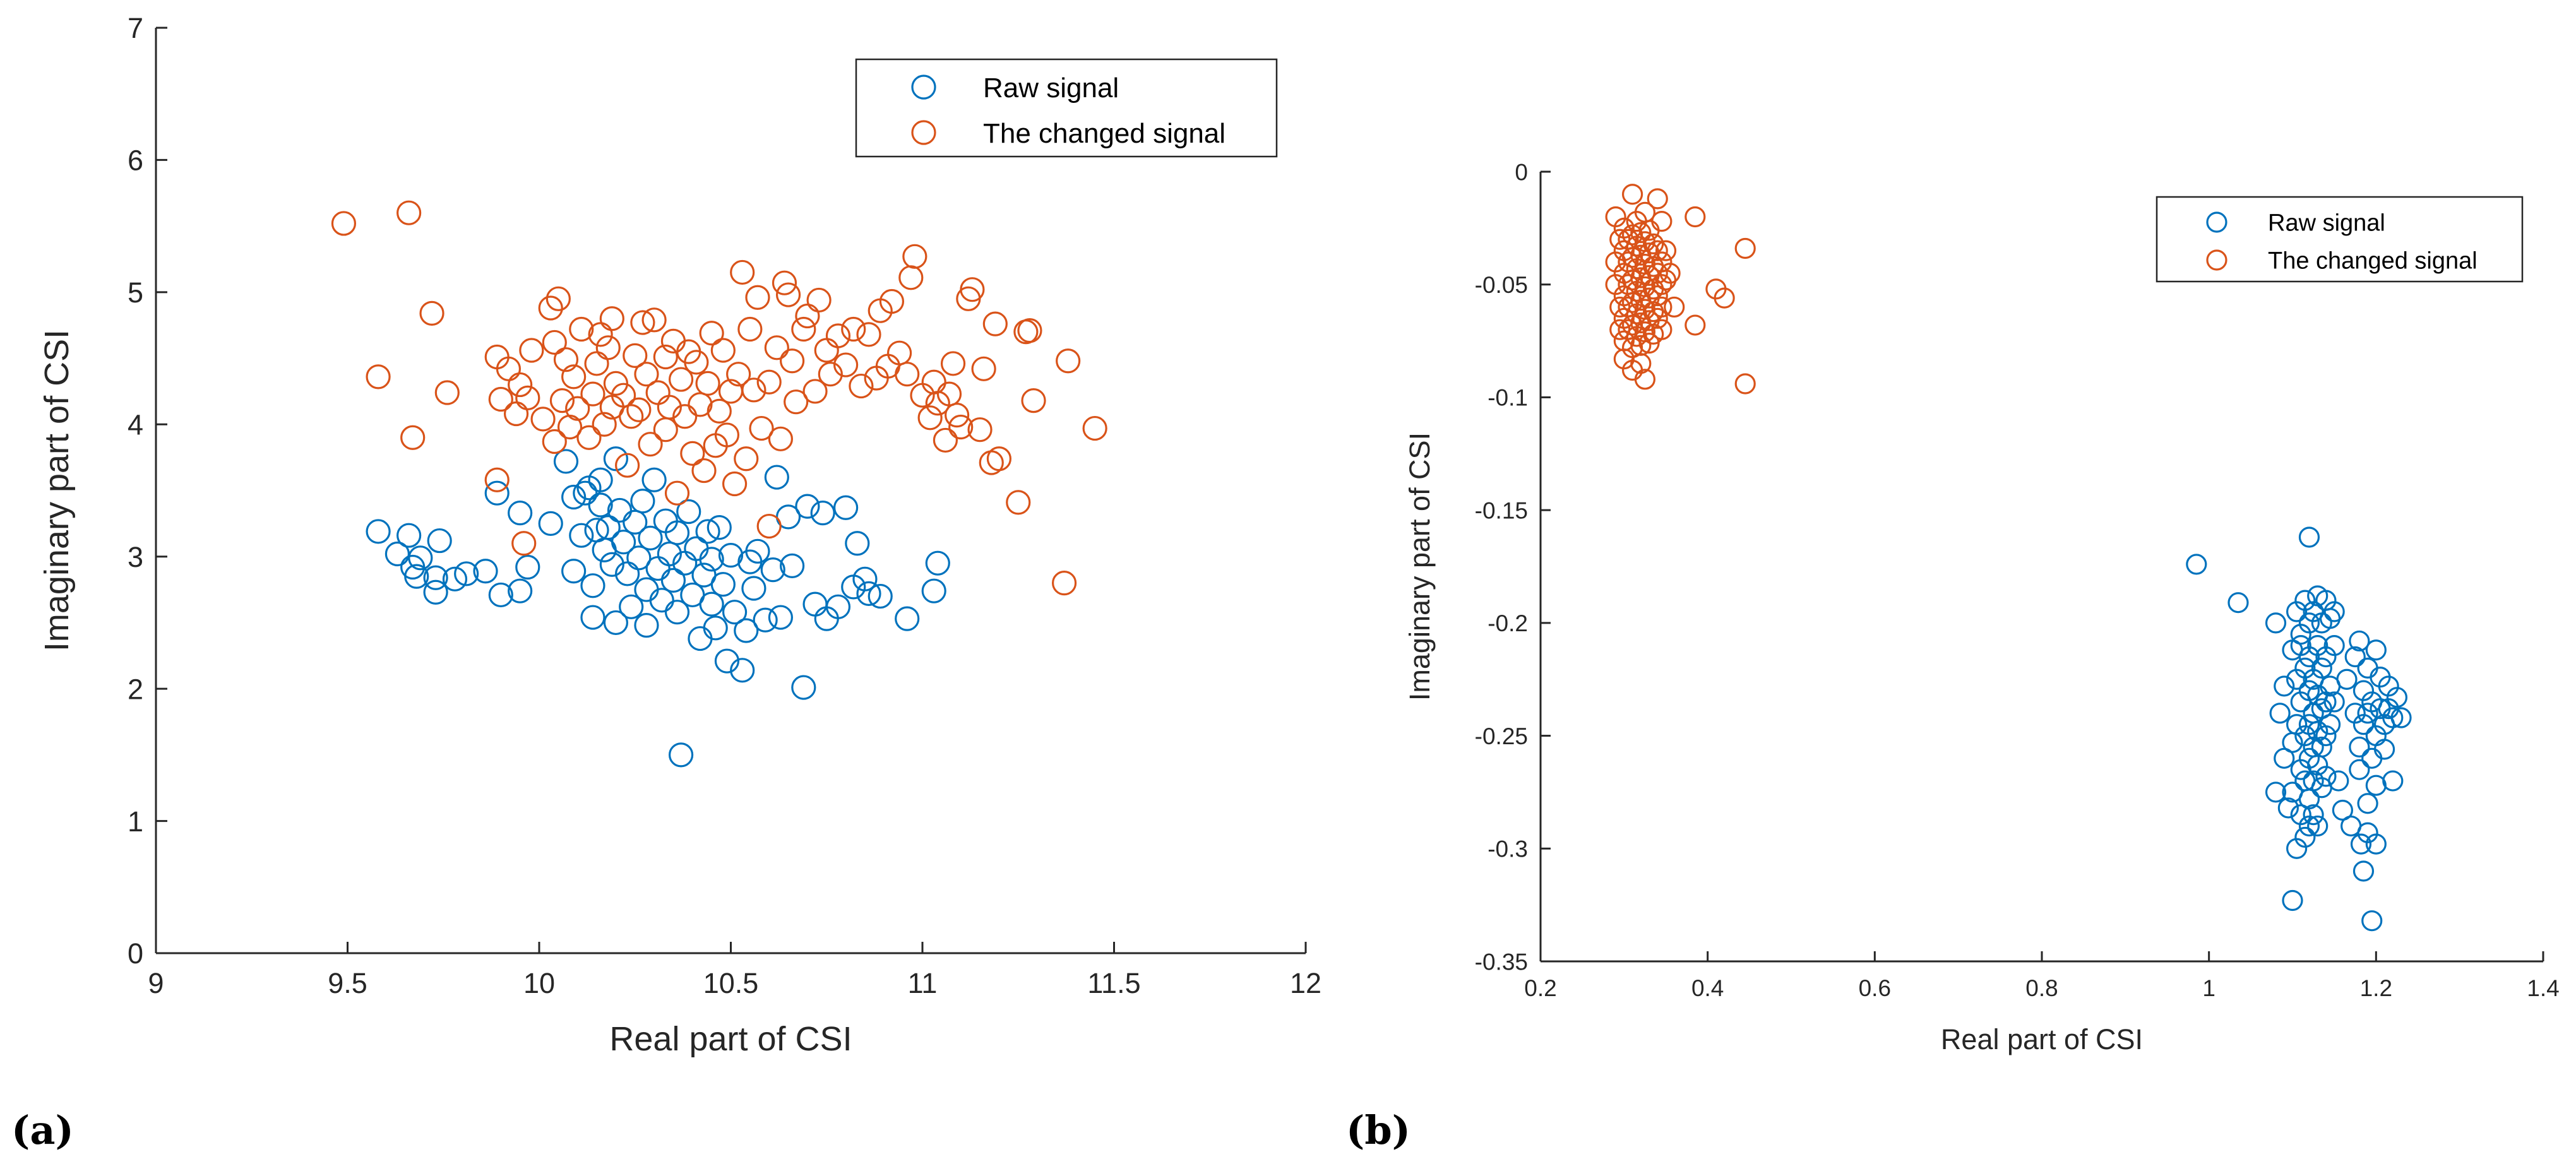  What do you see at coordinates (1707, 988) in the screenshot?
I see `x-tick-label: 0.4` at bounding box center [1707, 988].